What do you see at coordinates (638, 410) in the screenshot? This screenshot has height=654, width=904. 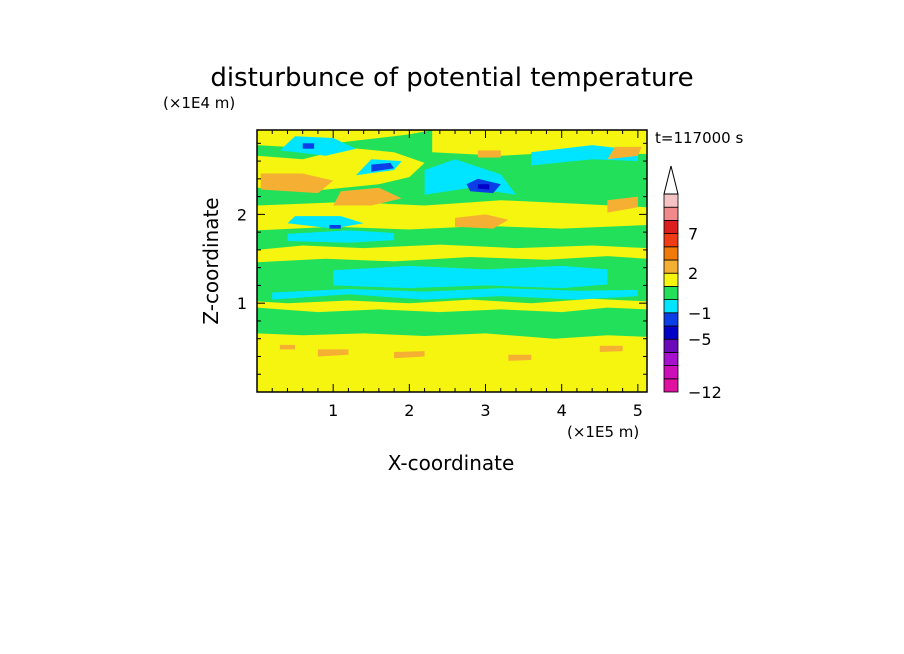 I see `x-tick-label: 5` at bounding box center [638, 410].